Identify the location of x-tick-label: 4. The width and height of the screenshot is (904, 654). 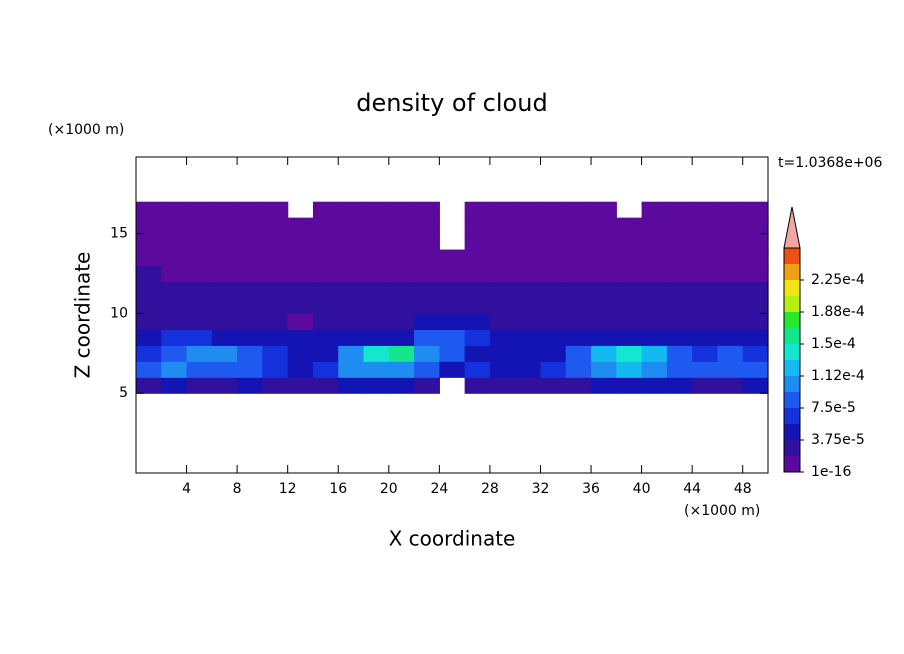
(186, 489).